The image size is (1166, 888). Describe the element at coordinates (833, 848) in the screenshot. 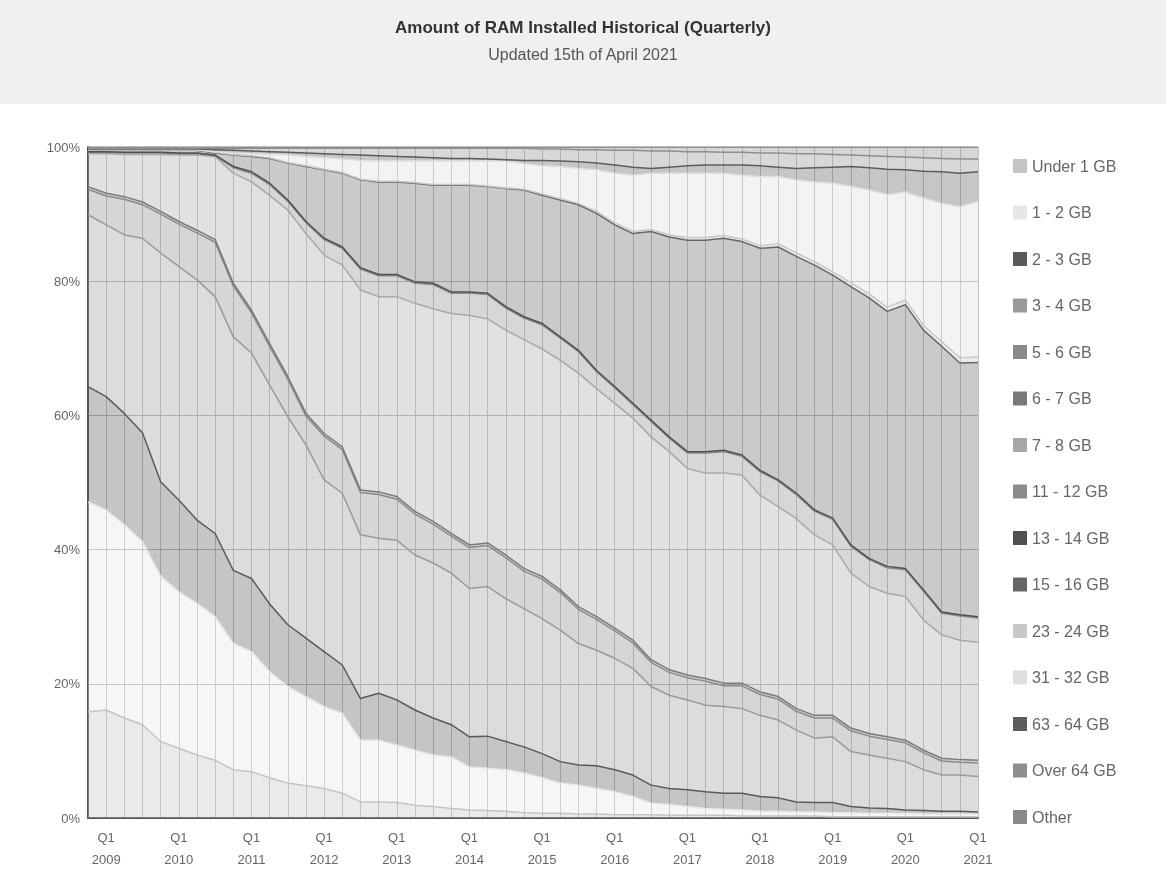

I see `x-tick-label: Q1 2019` at that location.